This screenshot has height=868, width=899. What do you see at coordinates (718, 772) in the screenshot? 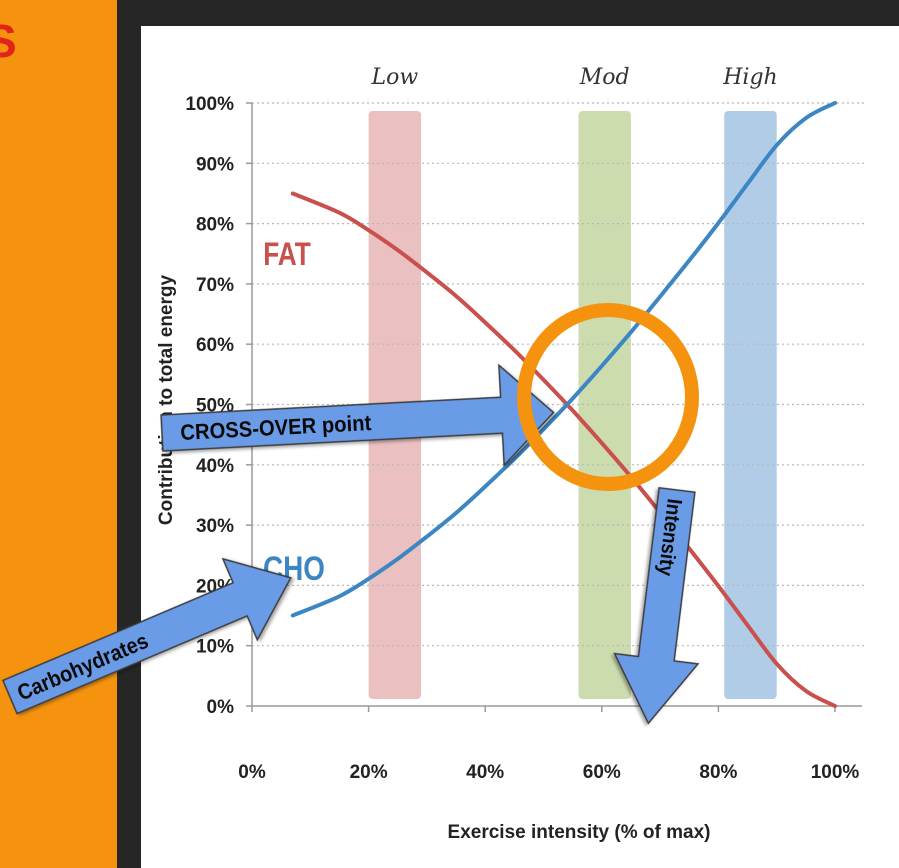
I see `x-tick-label: 80%` at bounding box center [718, 772].